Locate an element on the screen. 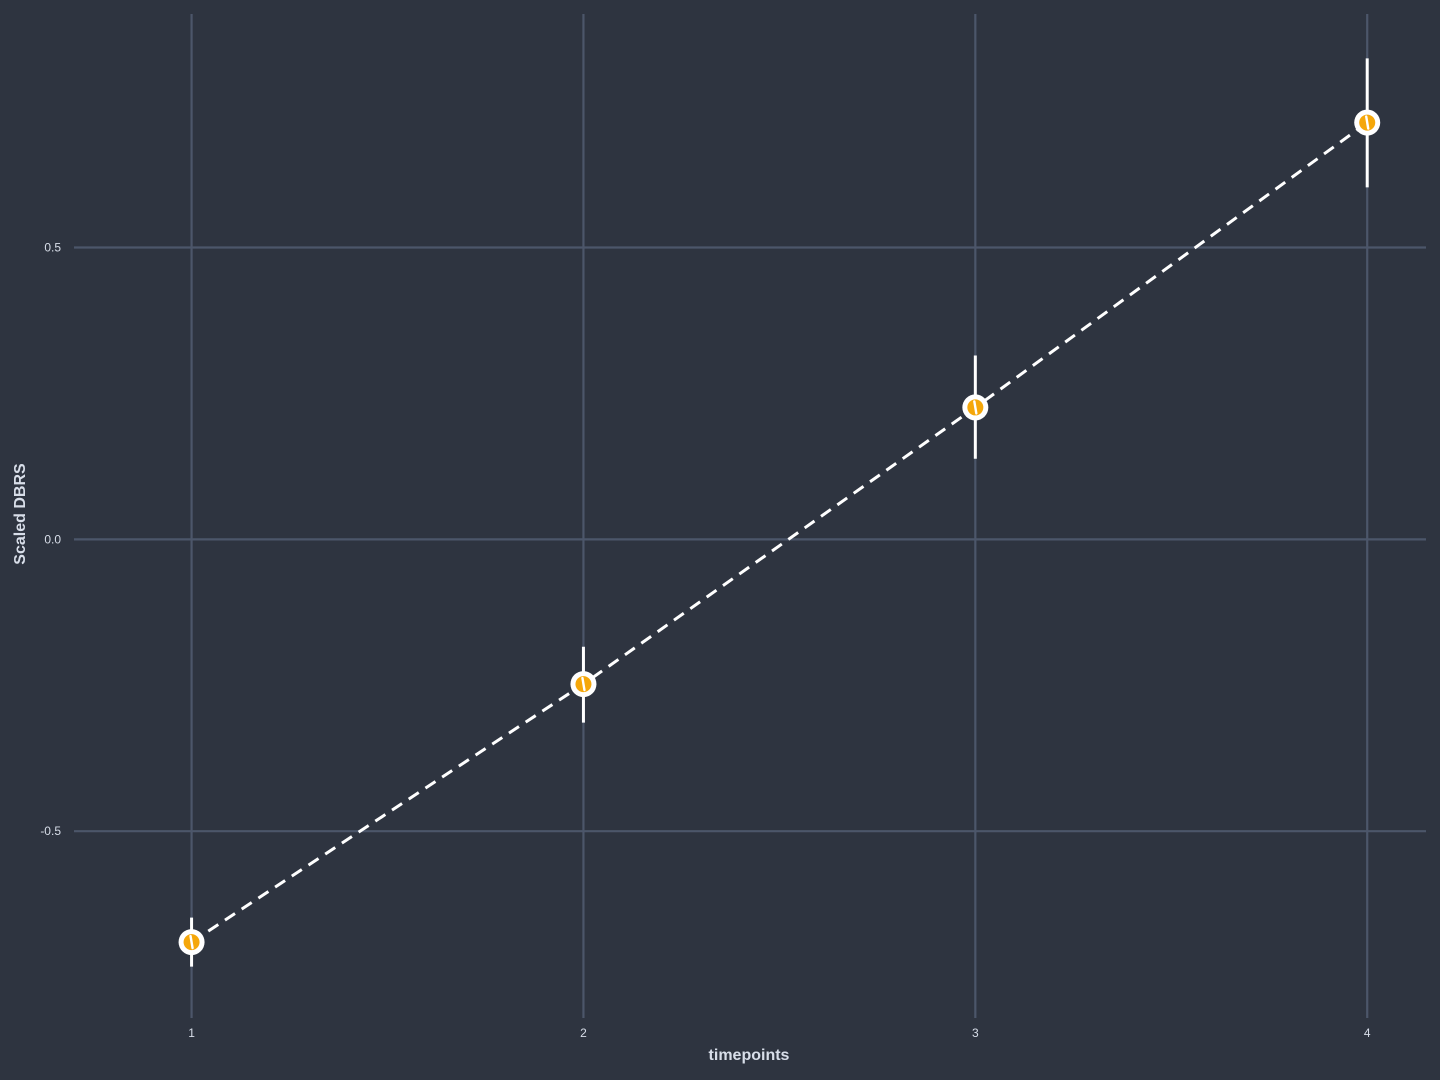 This screenshot has height=1080, width=1440. x-axis-title: timepoints is located at coordinates (749, 1055).